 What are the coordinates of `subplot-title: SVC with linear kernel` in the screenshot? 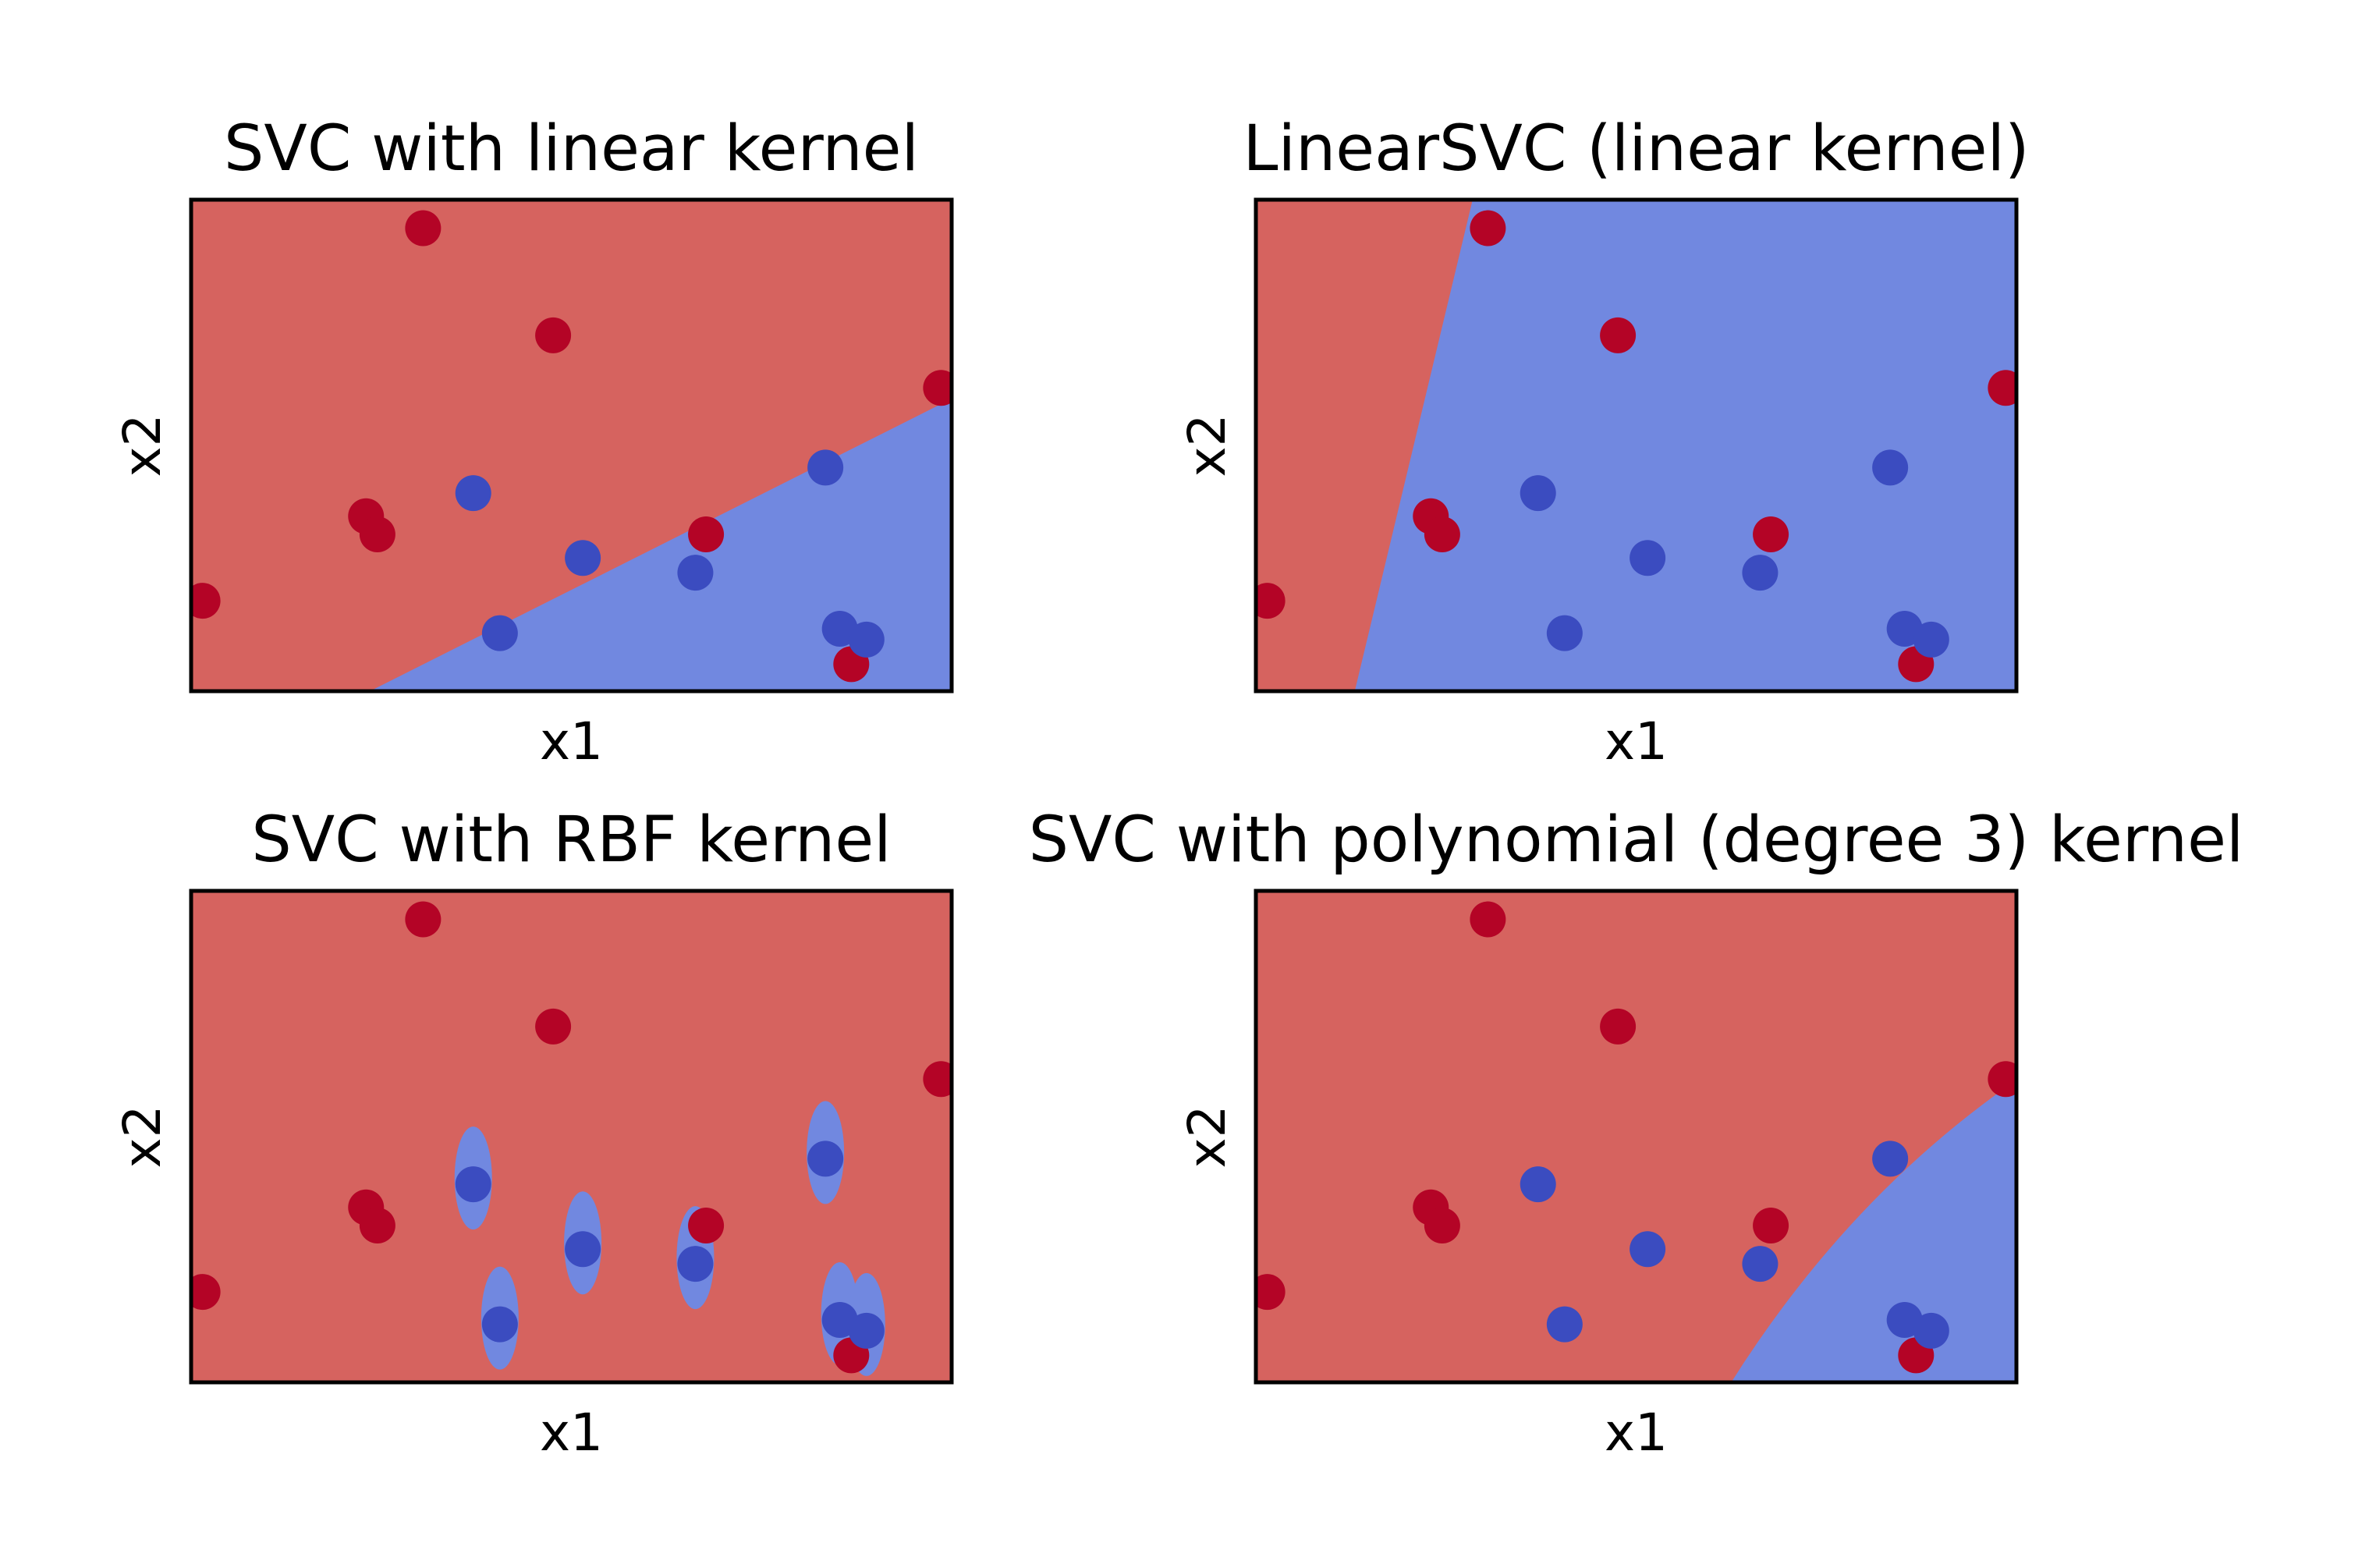 It's located at (571, 149).